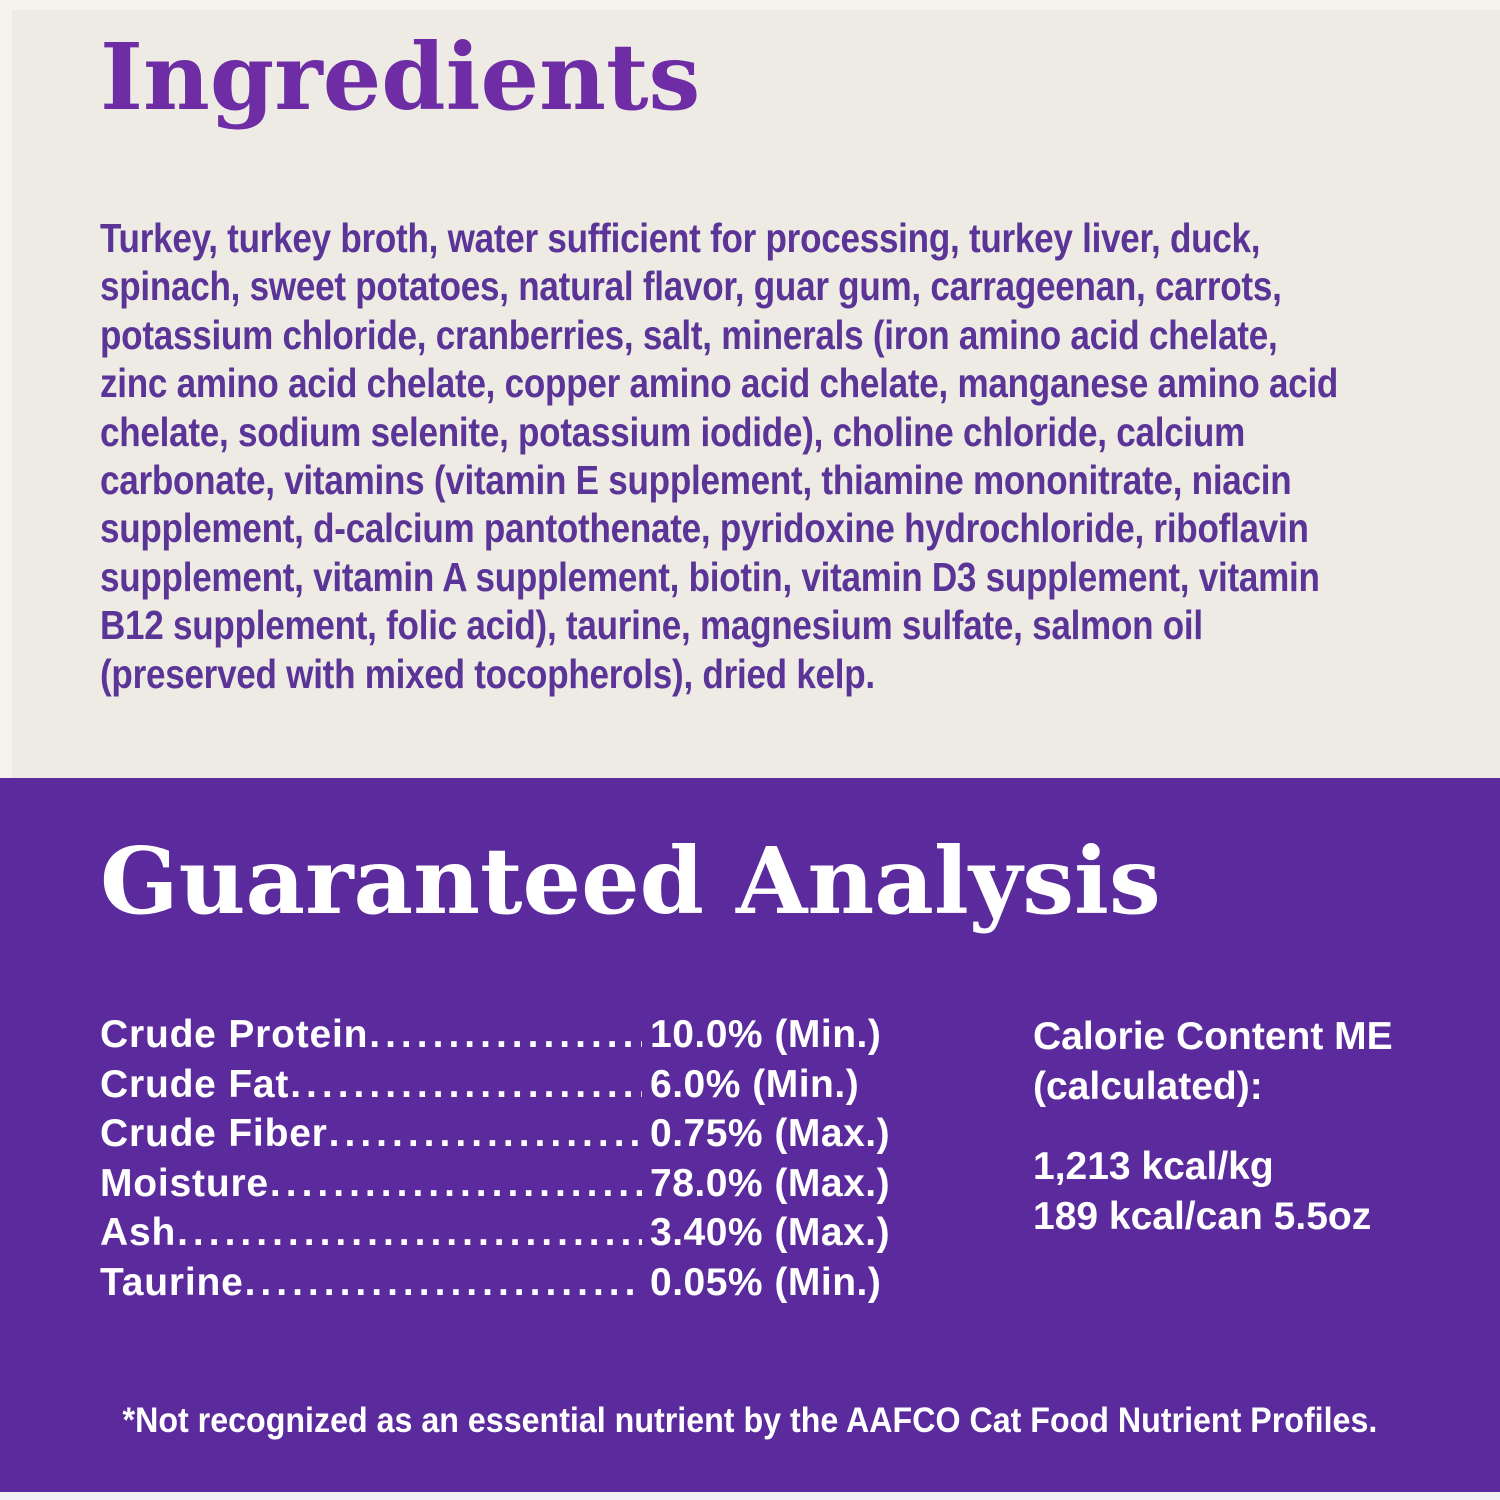 This screenshot has width=1500, height=1500. What do you see at coordinates (766, 1034) in the screenshot?
I see `analysis-row-value: 10.0% (Min.)` at bounding box center [766, 1034].